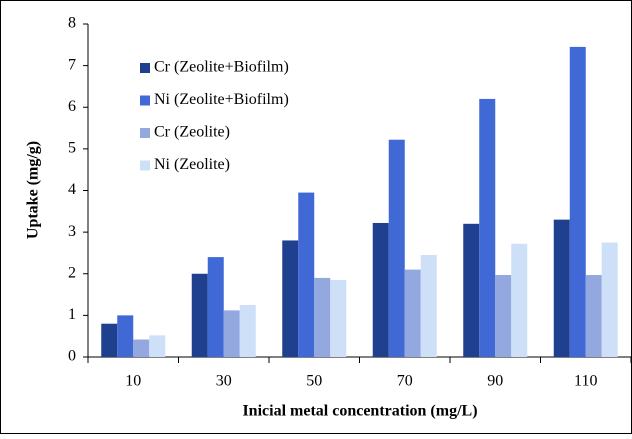 The image size is (632, 439). I want to click on y-tick-label: 2, so click(72, 272).